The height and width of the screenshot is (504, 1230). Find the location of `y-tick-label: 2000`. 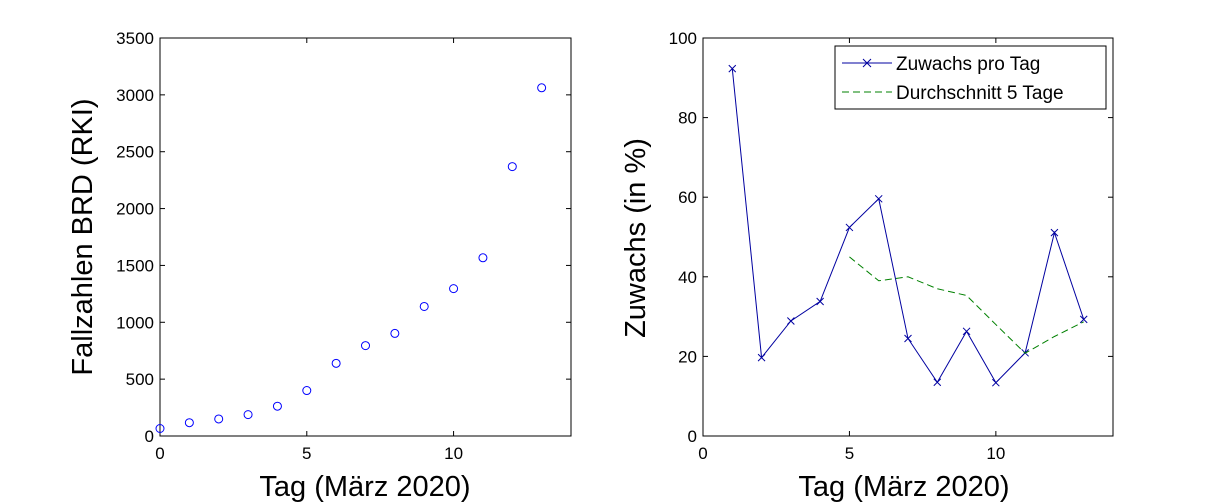

y-tick-label: 2000 is located at coordinates (135, 209).